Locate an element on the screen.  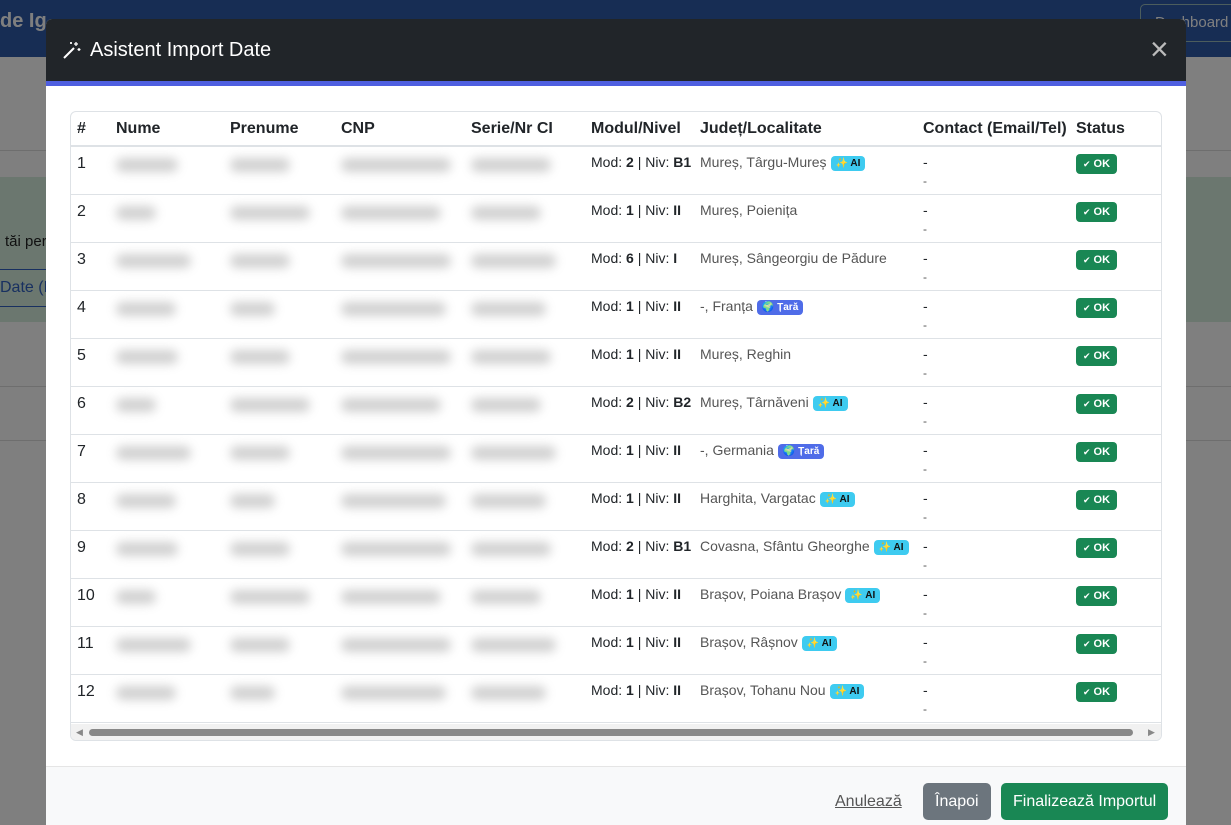
location: Brașov, Râșnov is located at coordinates (749, 641).